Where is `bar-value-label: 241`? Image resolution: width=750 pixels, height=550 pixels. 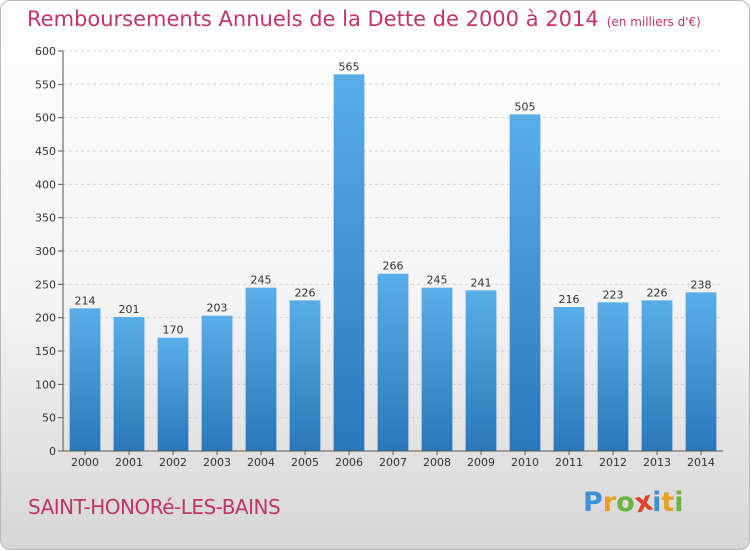 bar-value-label: 241 is located at coordinates (481, 282).